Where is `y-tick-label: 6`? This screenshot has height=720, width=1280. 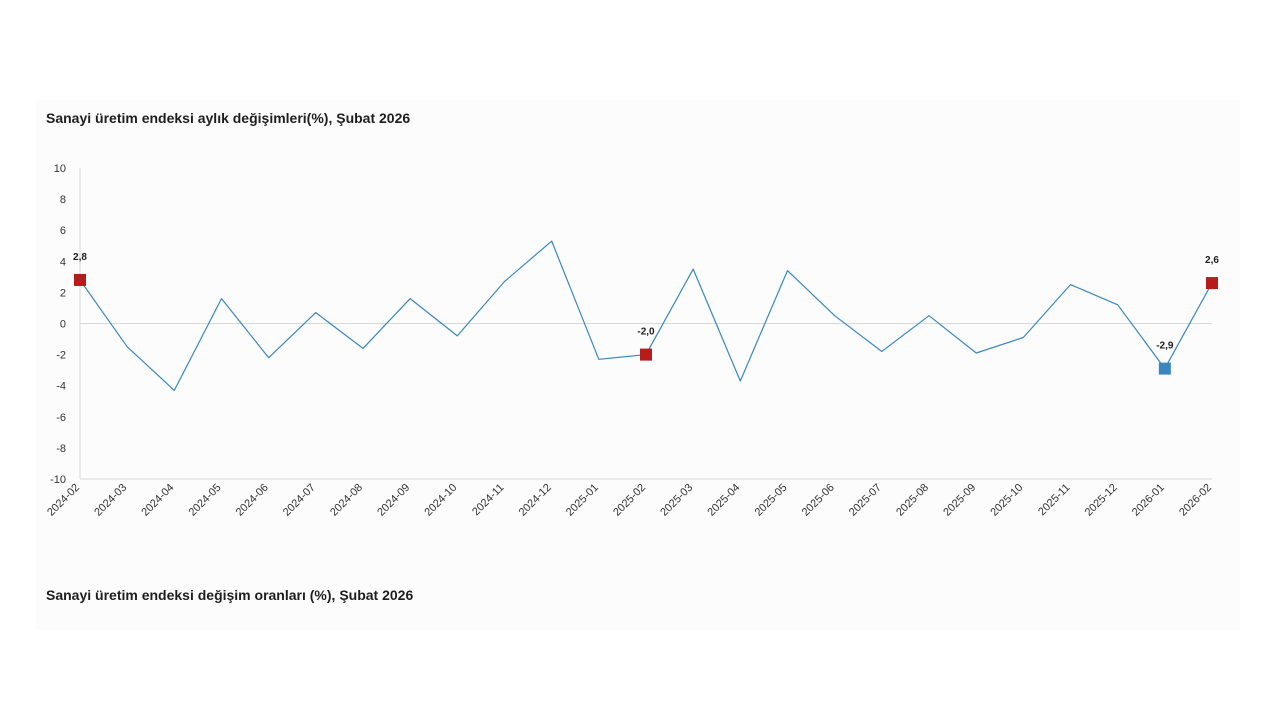 y-tick-label: 6 is located at coordinates (63, 231).